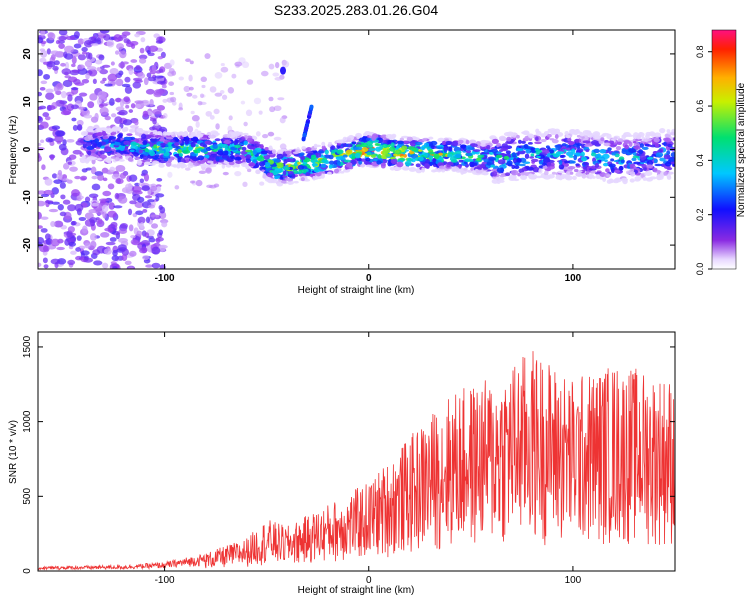  Describe the element at coordinates (700, 269) in the screenshot. I see `colorbar-tick-label: 0.0` at that location.